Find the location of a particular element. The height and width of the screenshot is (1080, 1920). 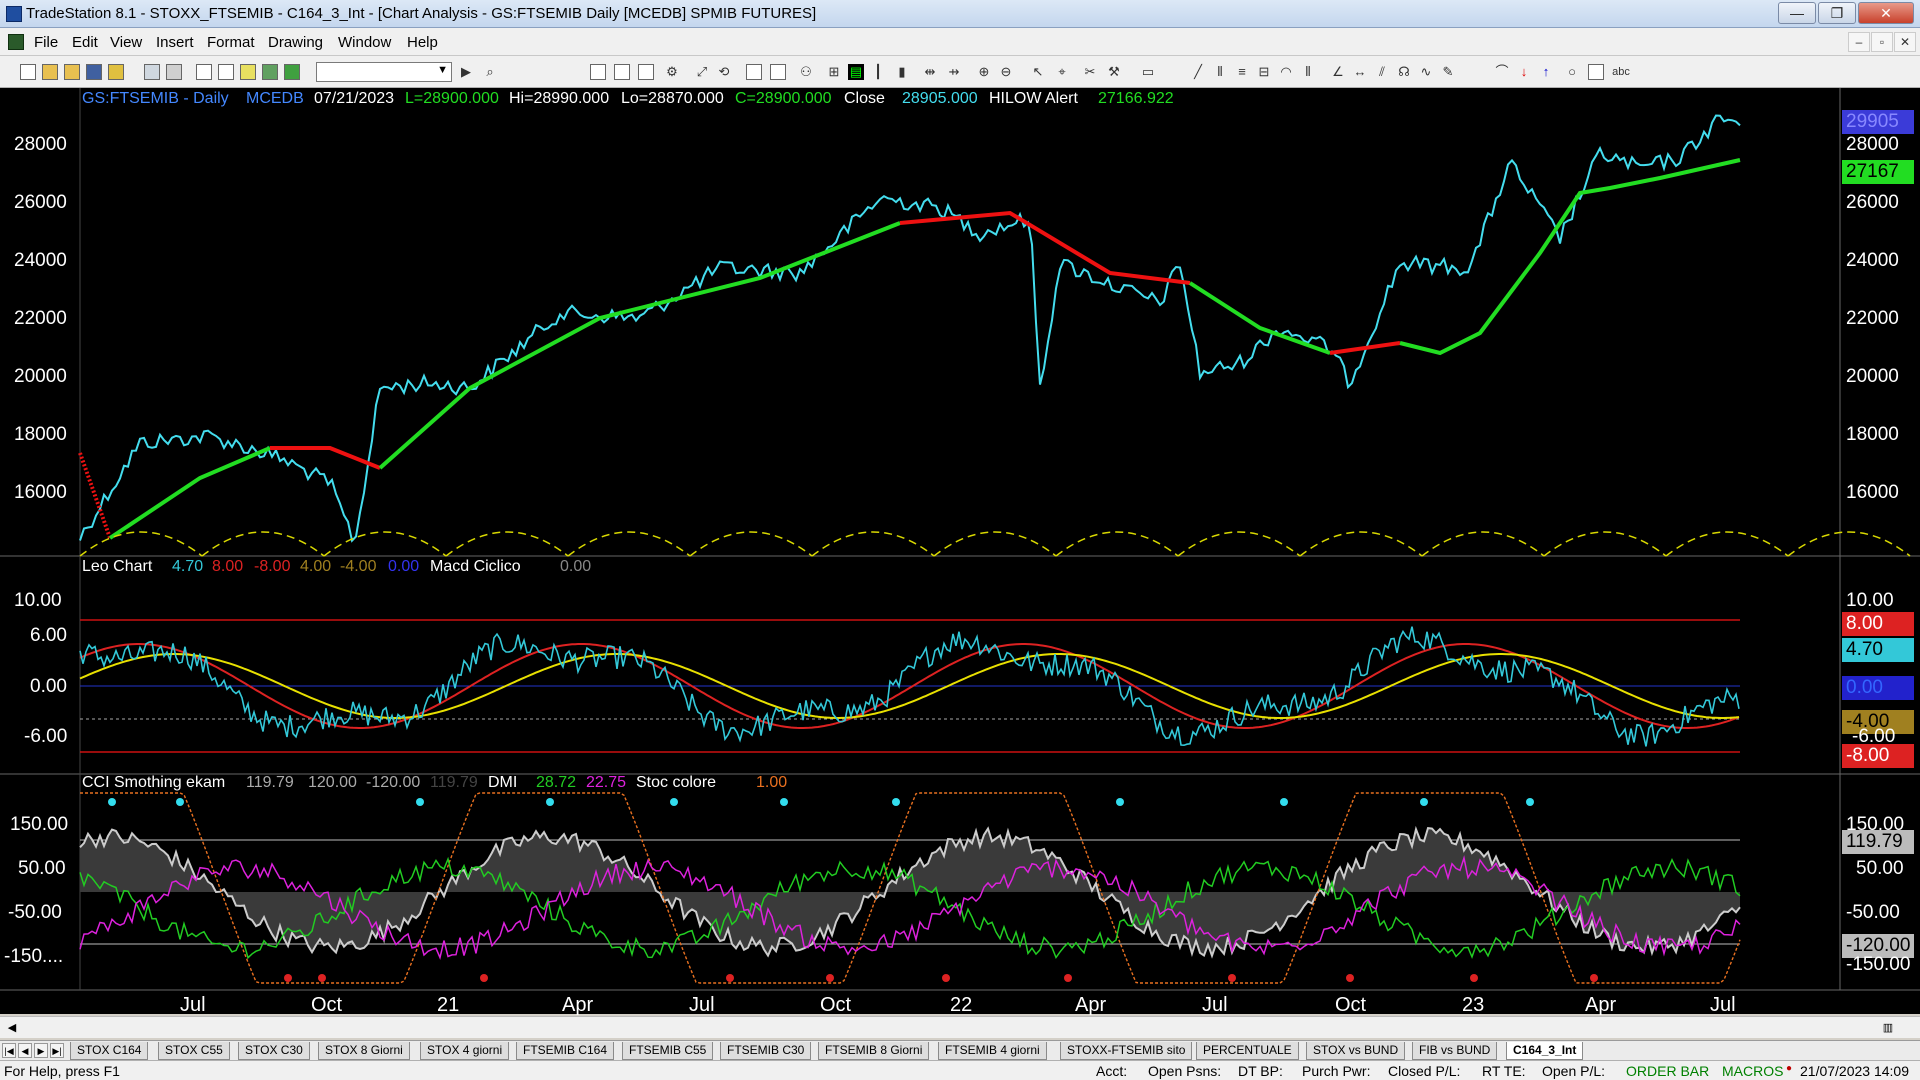

menu-edit: Edit is located at coordinates (85, 42).